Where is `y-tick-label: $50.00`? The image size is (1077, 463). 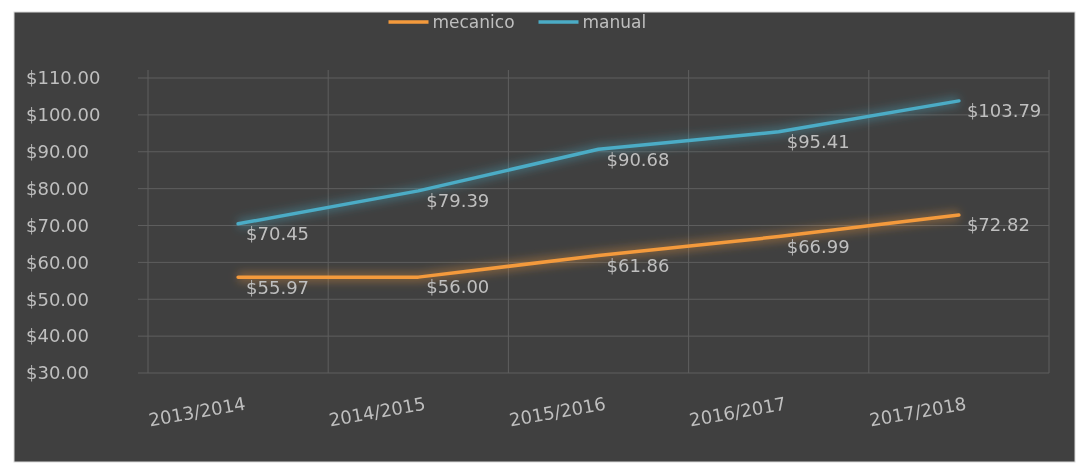
y-tick-label: $50.00 is located at coordinates (57, 299).